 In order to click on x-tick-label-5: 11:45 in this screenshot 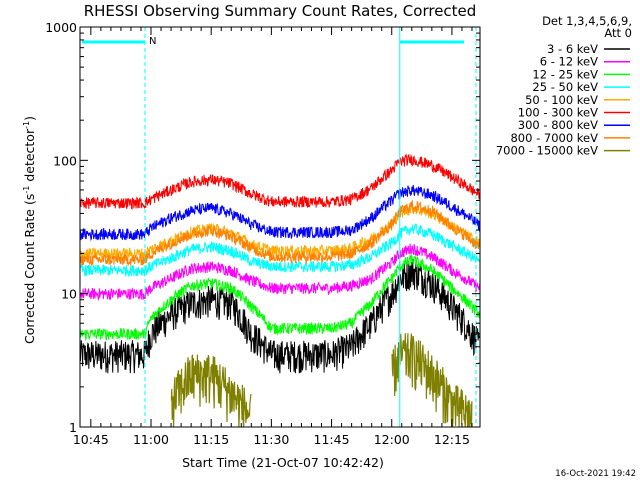, I will do `click(332, 439)`.